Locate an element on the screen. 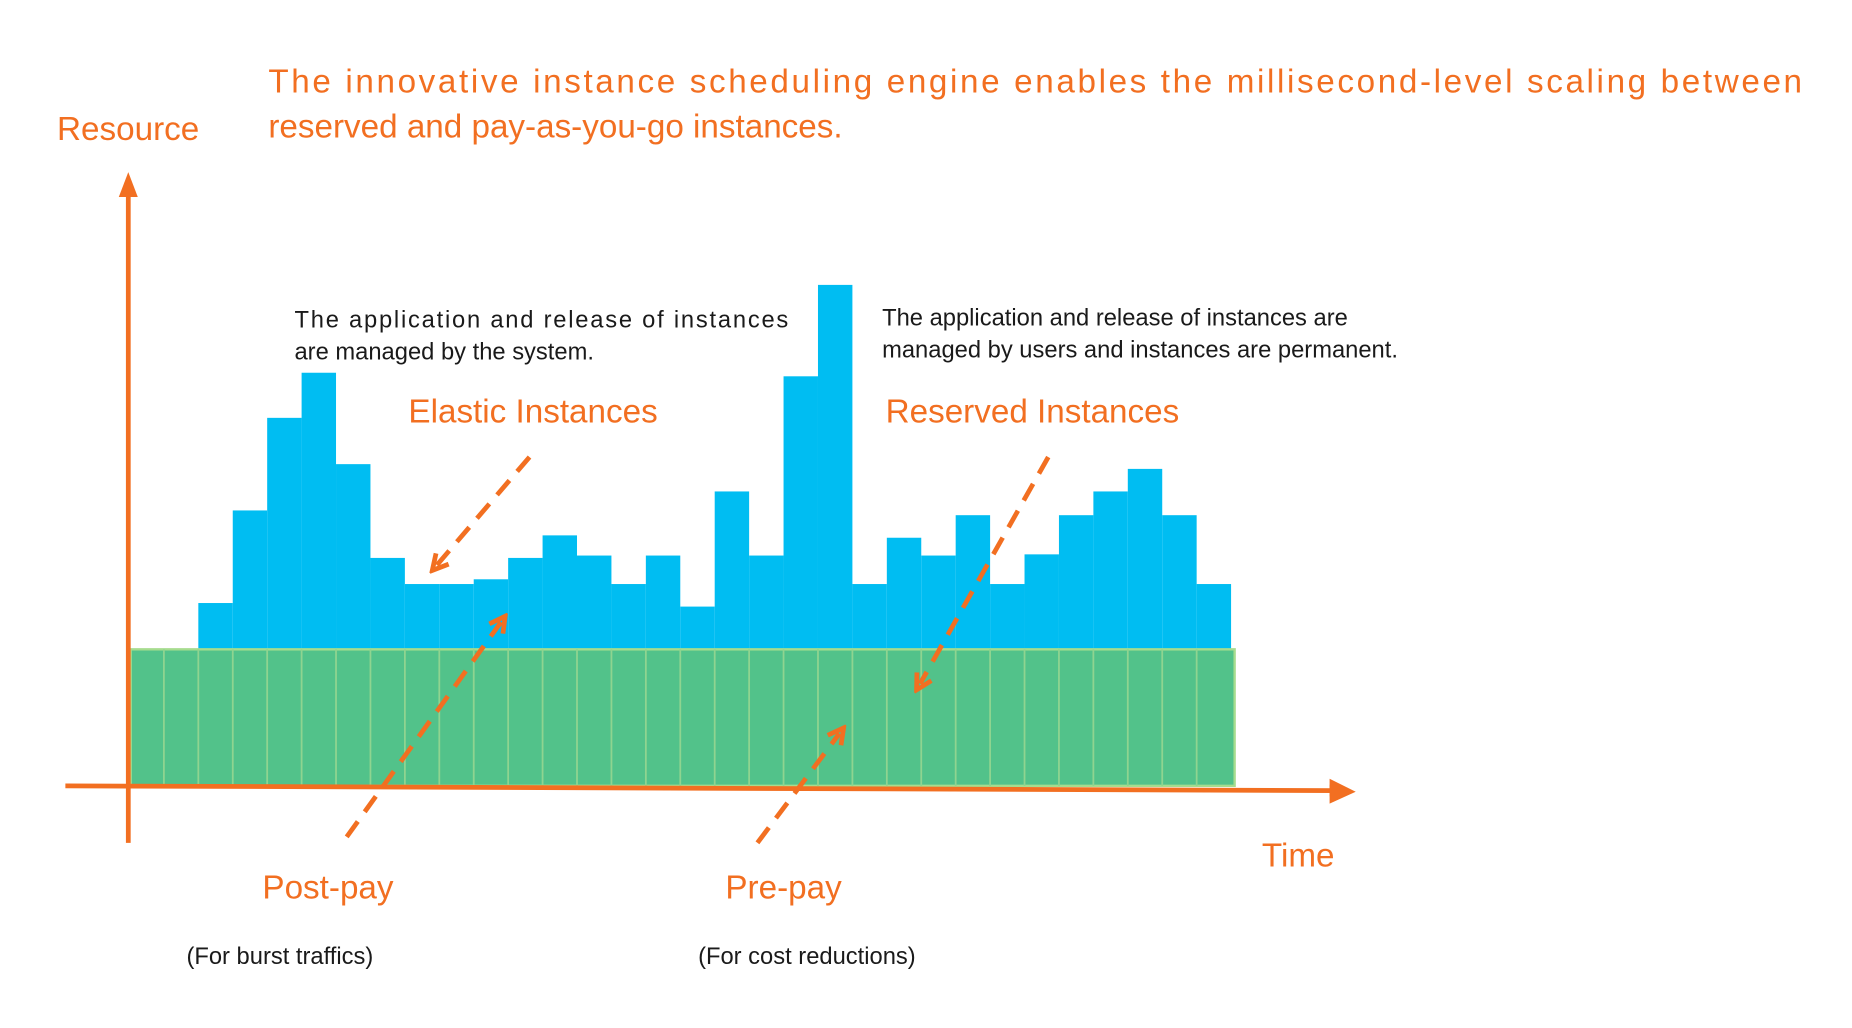 The image size is (1852, 1028). x-axis-label: Time is located at coordinates (1298, 856).